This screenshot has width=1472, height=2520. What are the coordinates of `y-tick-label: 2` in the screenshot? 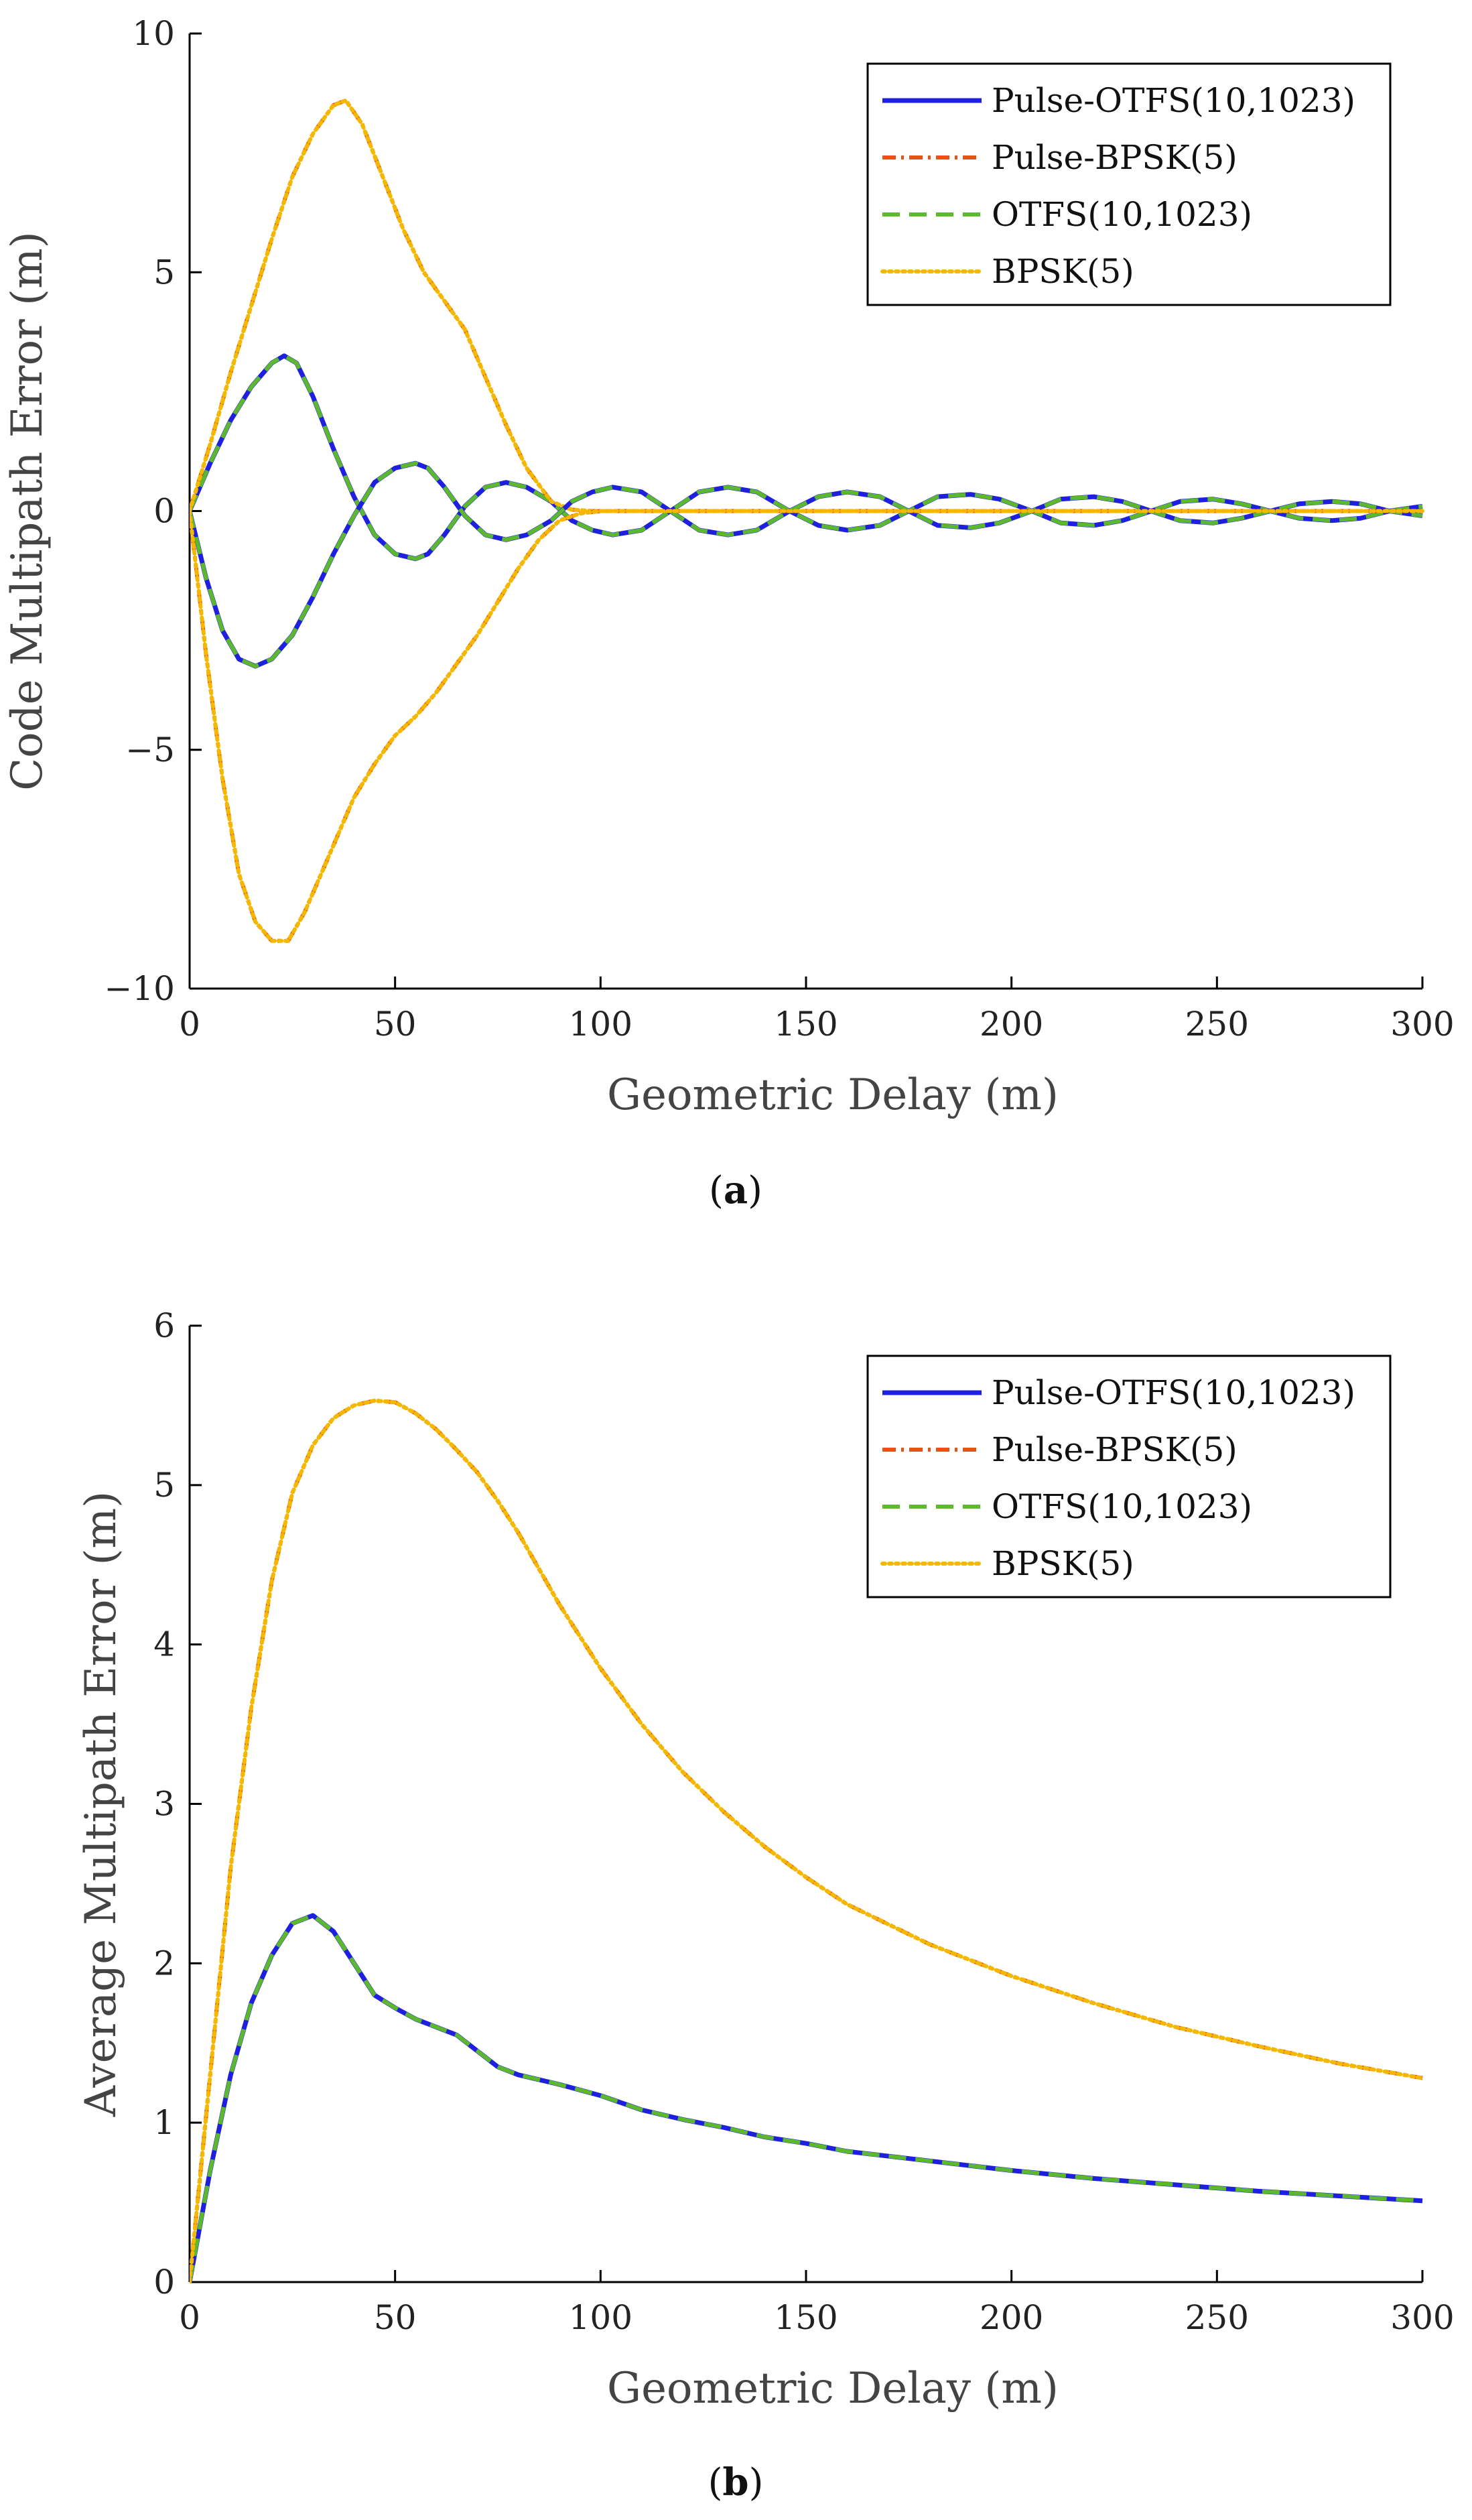 It's located at (164, 1963).